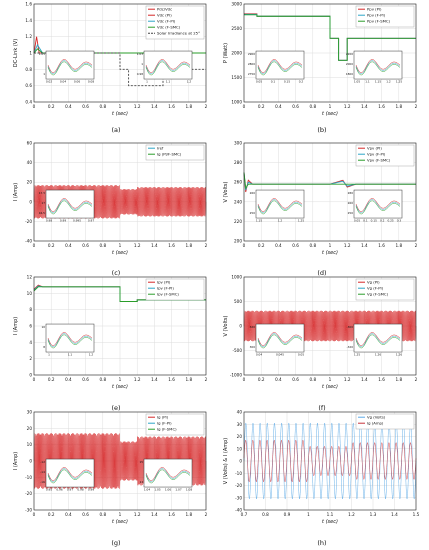 This screenshot has width=429, height=550. I want to click on legend-entry: Vpv (F-SMC), so click(379, 160).